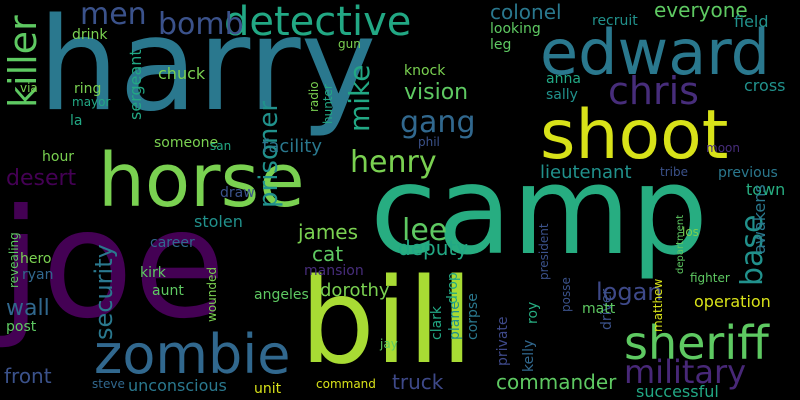 The image size is (800, 400). What do you see at coordinates (453, 288) in the screenshot?
I see `word-drop: drop` at bounding box center [453, 288].